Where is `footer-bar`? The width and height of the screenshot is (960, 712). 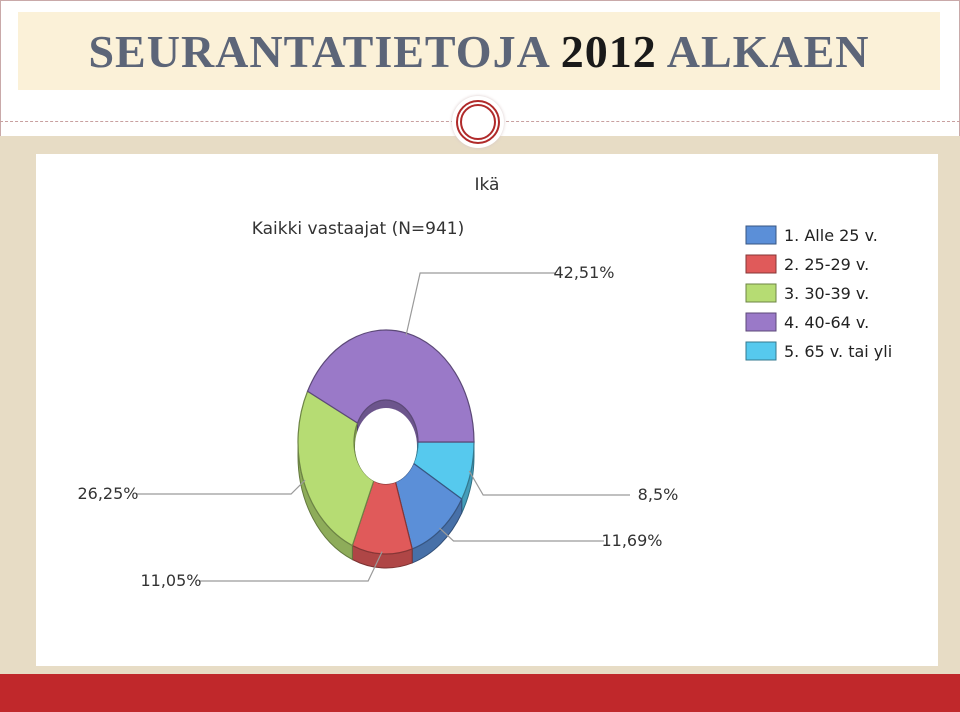
footer-bar is located at coordinates (480, 693).